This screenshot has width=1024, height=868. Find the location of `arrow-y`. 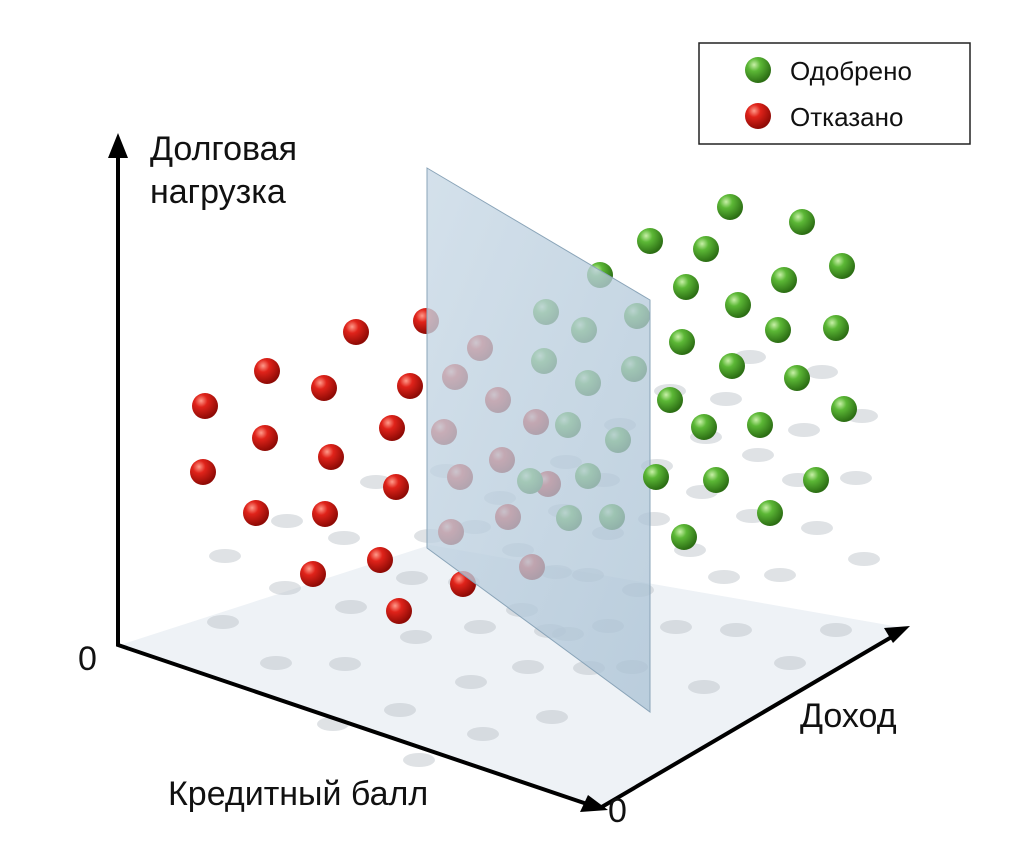

arrow-y is located at coordinates (118, 145).